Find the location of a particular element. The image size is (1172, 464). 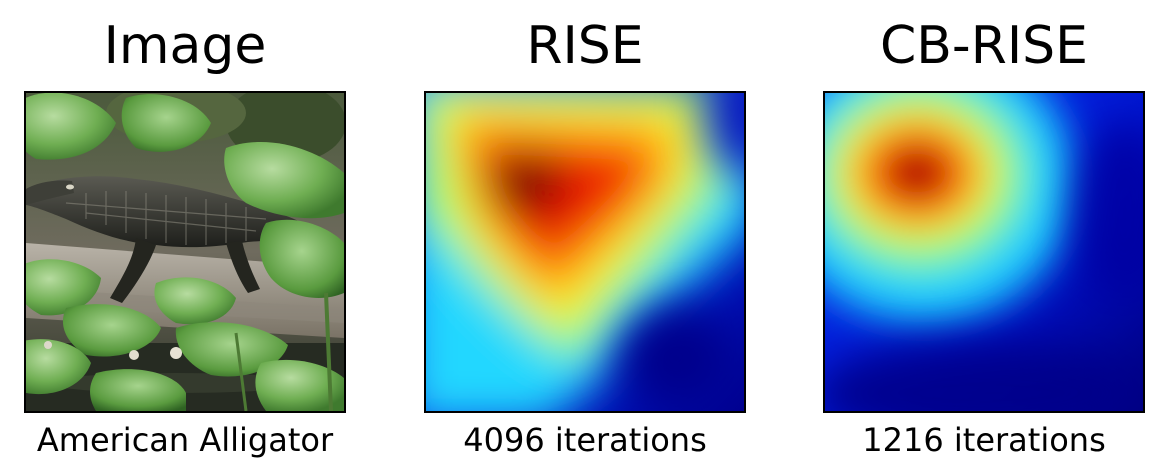

cb-rise-panel-title: CB-RISE is located at coordinates (984, 46).